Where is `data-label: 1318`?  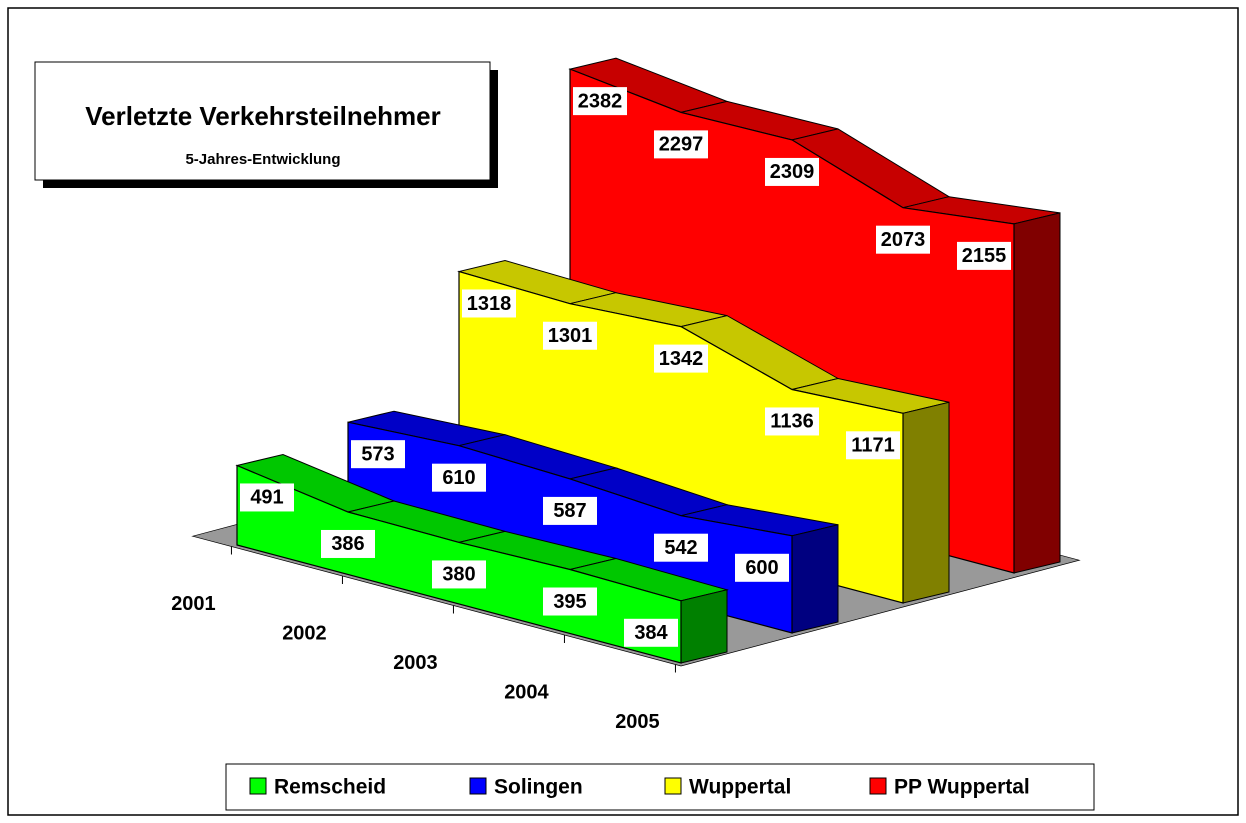 data-label: 1318 is located at coordinates (489, 304).